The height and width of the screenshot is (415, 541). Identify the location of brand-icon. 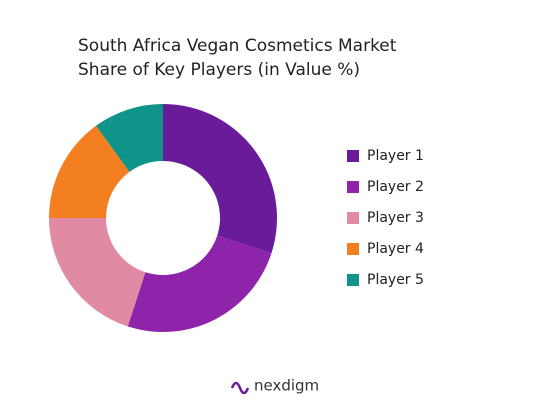
(240, 388).